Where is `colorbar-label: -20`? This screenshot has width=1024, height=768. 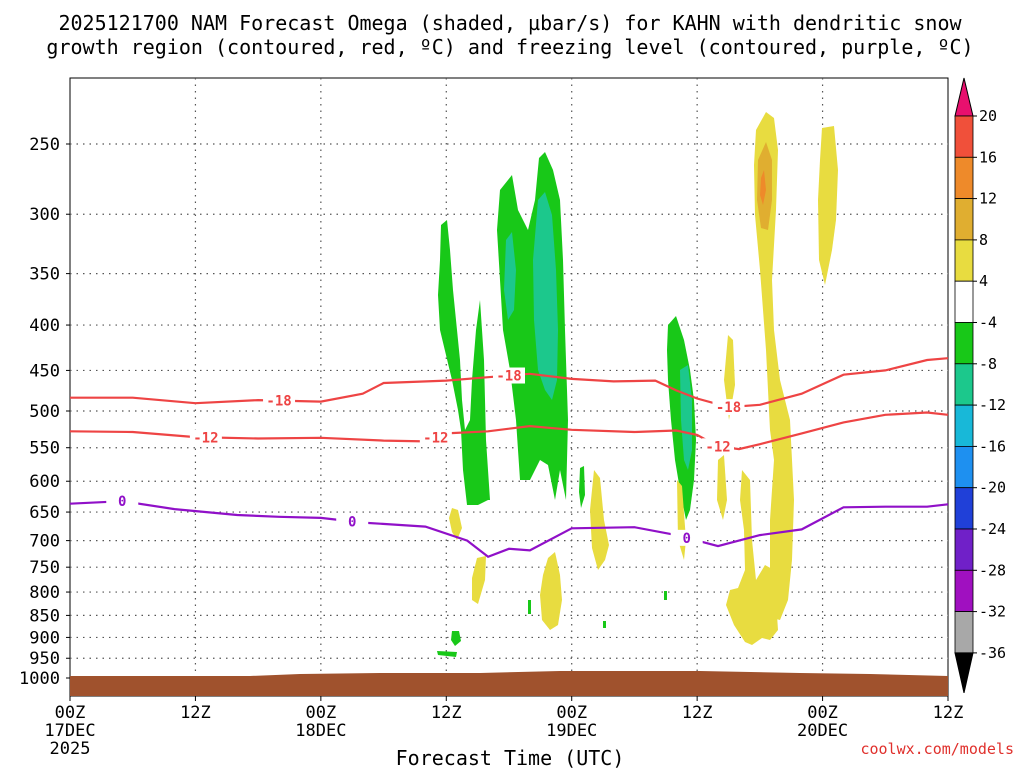 colorbar-label: -20 is located at coordinates (992, 488).